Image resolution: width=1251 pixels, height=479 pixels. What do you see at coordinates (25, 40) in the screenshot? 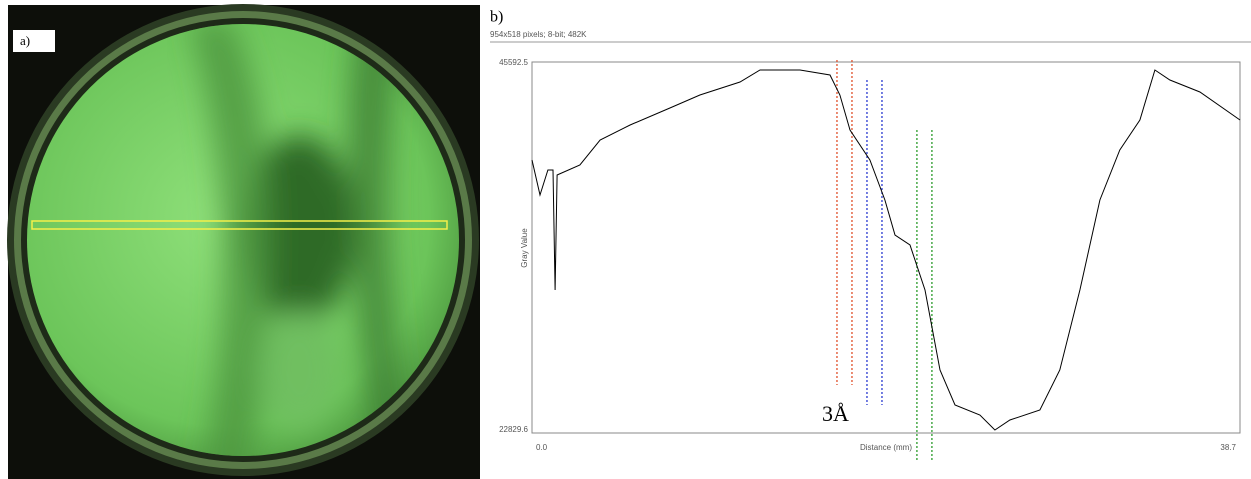
I see `panel-label: a)` at bounding box center [25, 40].